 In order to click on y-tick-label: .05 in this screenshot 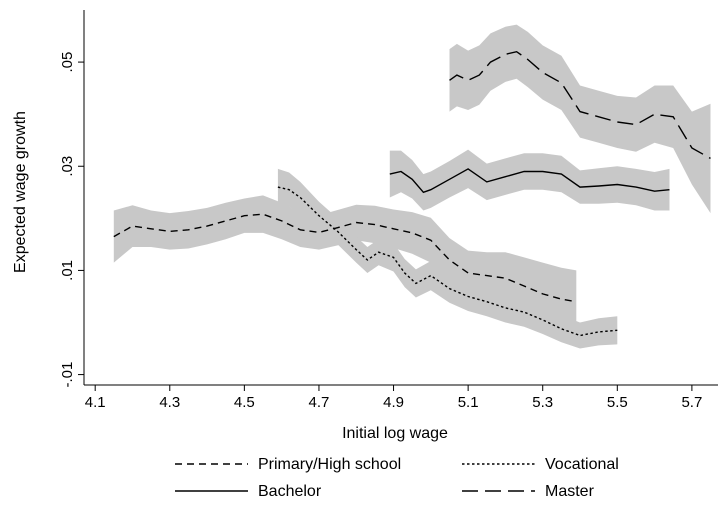, I will do `click(67, 62)`.